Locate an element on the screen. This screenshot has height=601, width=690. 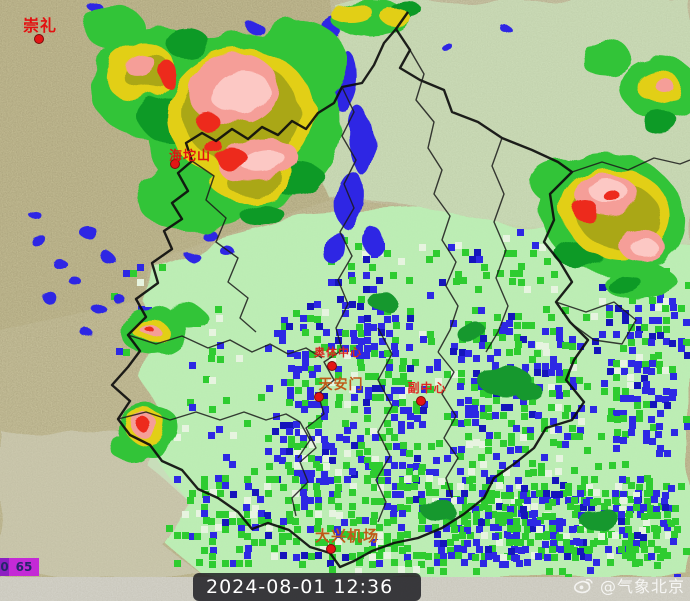
watermark: @气象北京 is located at coordinates (629, 585).